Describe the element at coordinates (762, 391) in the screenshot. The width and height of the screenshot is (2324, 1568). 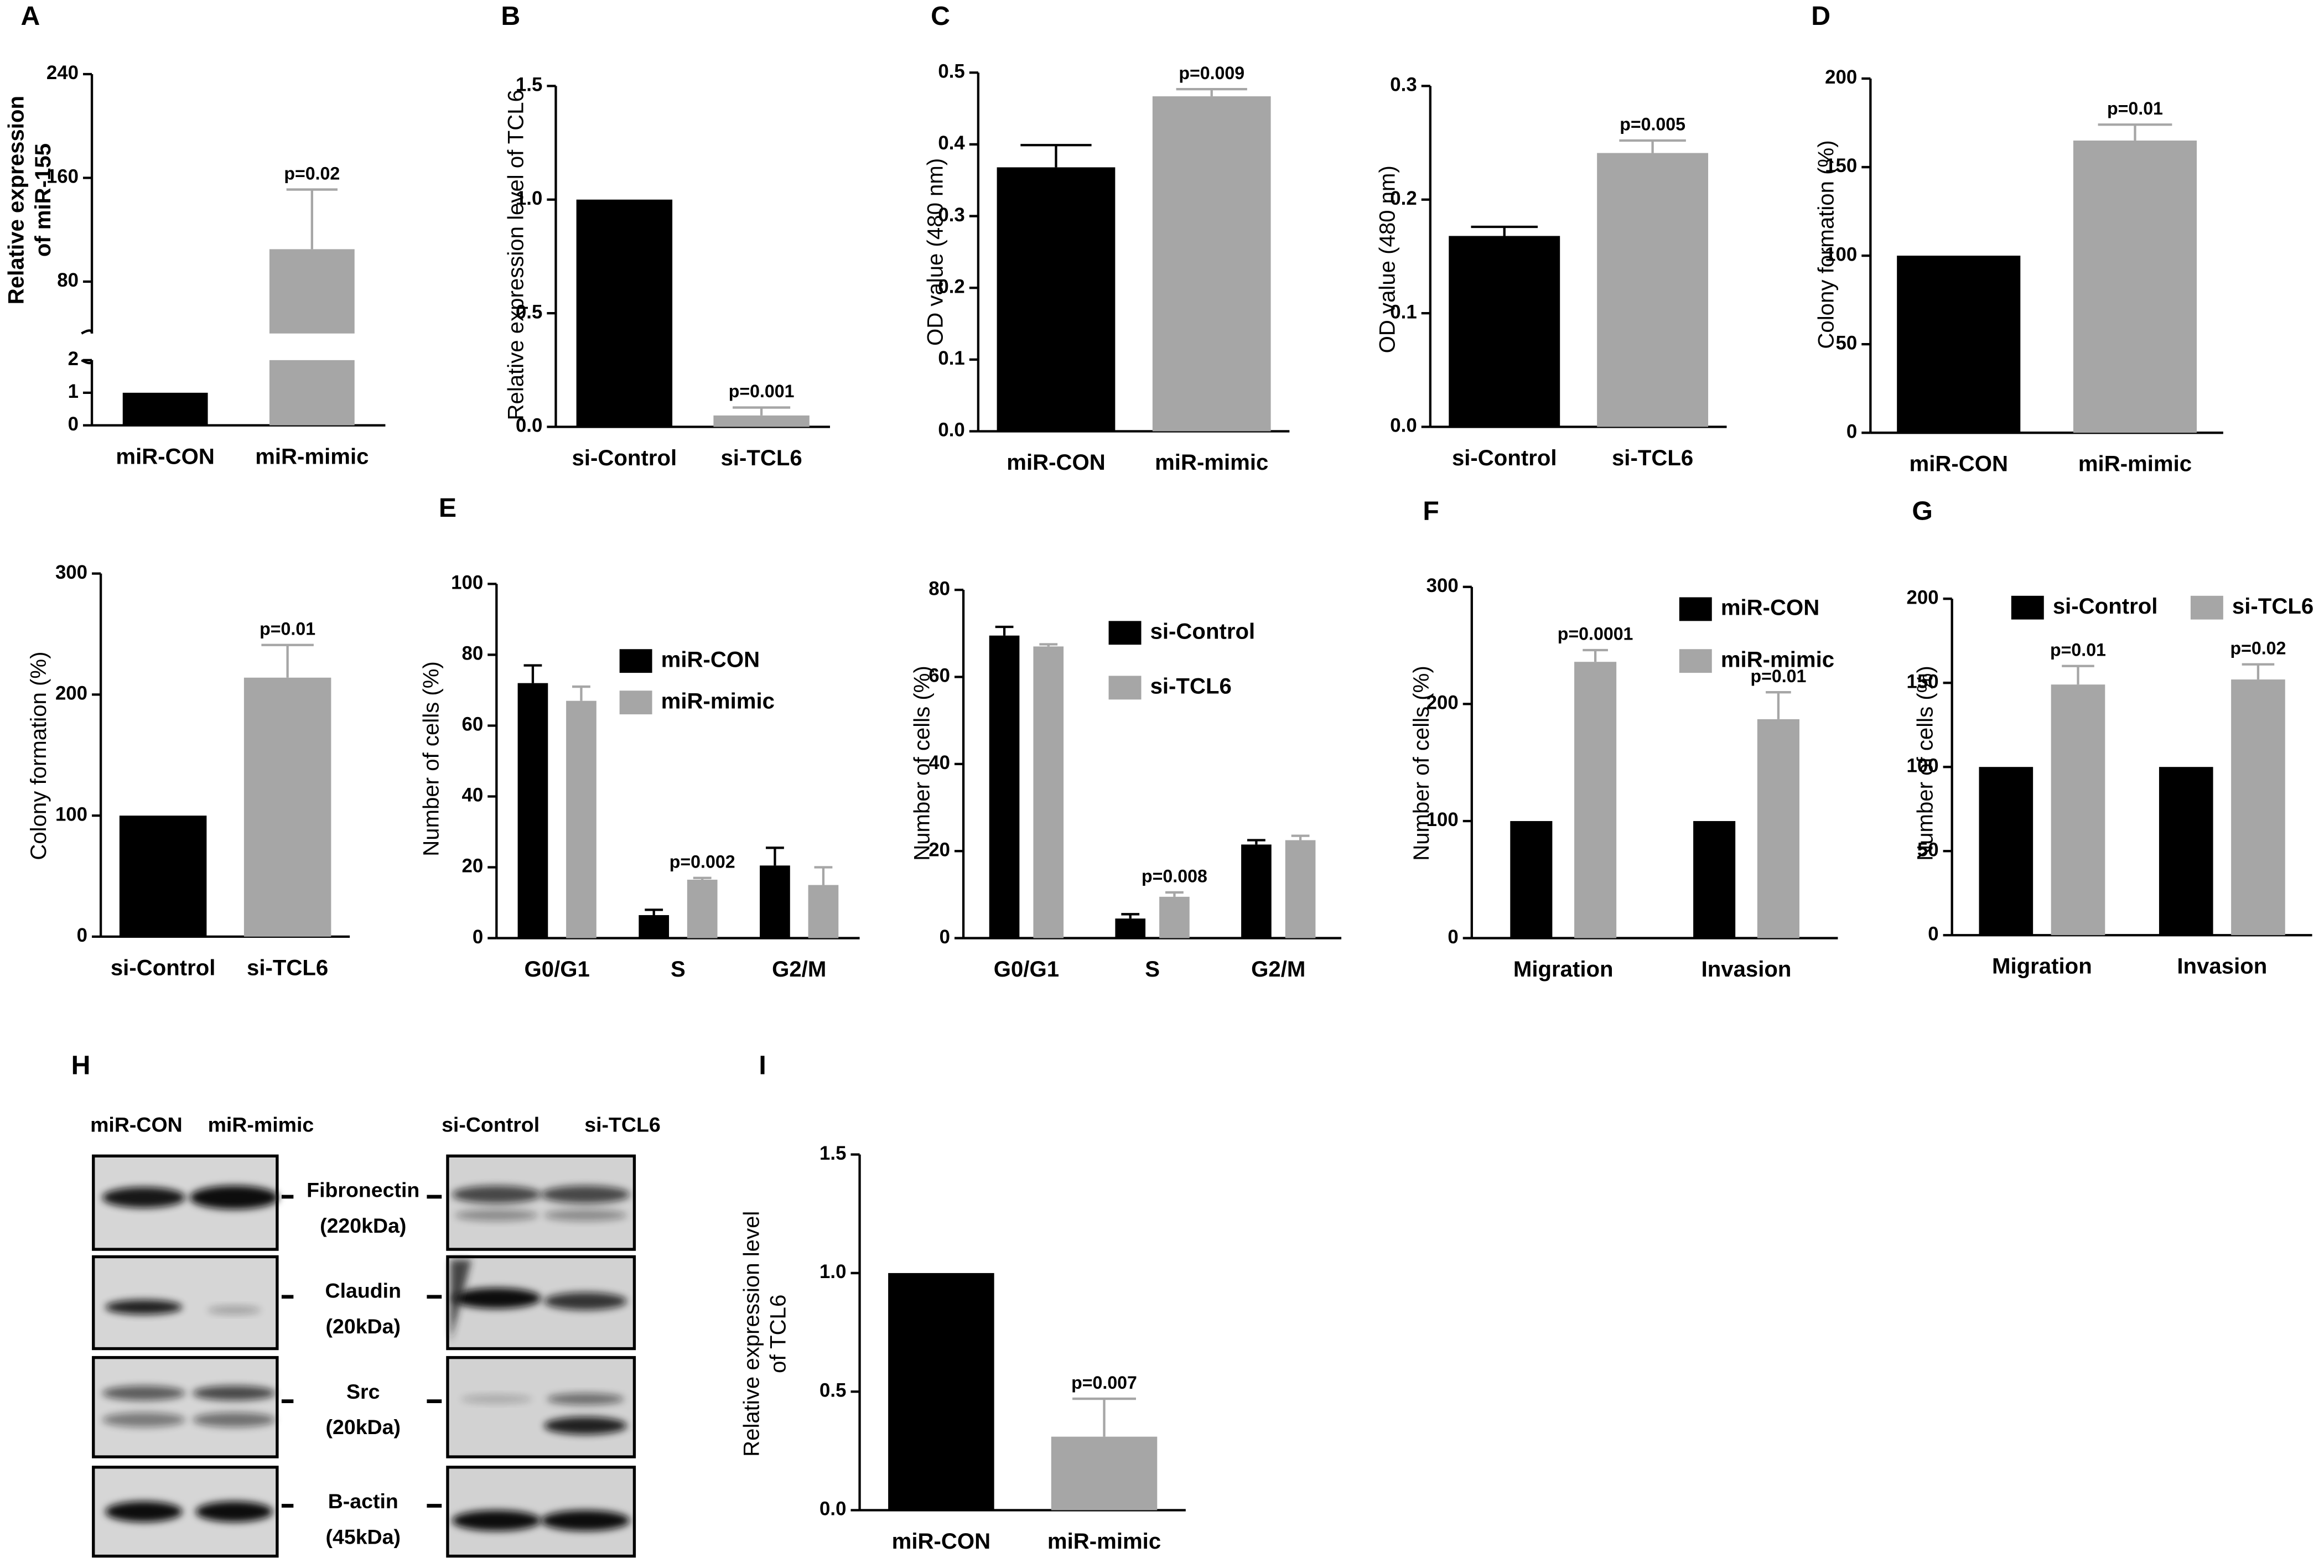
I see `p-value-label: p=0.001` at that location.